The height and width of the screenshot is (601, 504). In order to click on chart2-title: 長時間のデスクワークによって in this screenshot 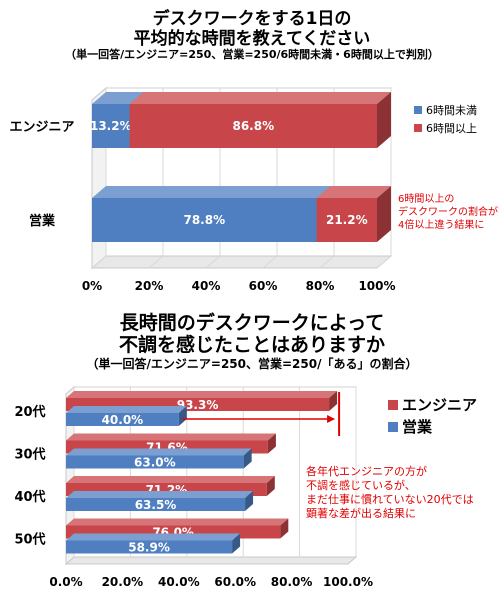, I will do `click(252, 323)`.